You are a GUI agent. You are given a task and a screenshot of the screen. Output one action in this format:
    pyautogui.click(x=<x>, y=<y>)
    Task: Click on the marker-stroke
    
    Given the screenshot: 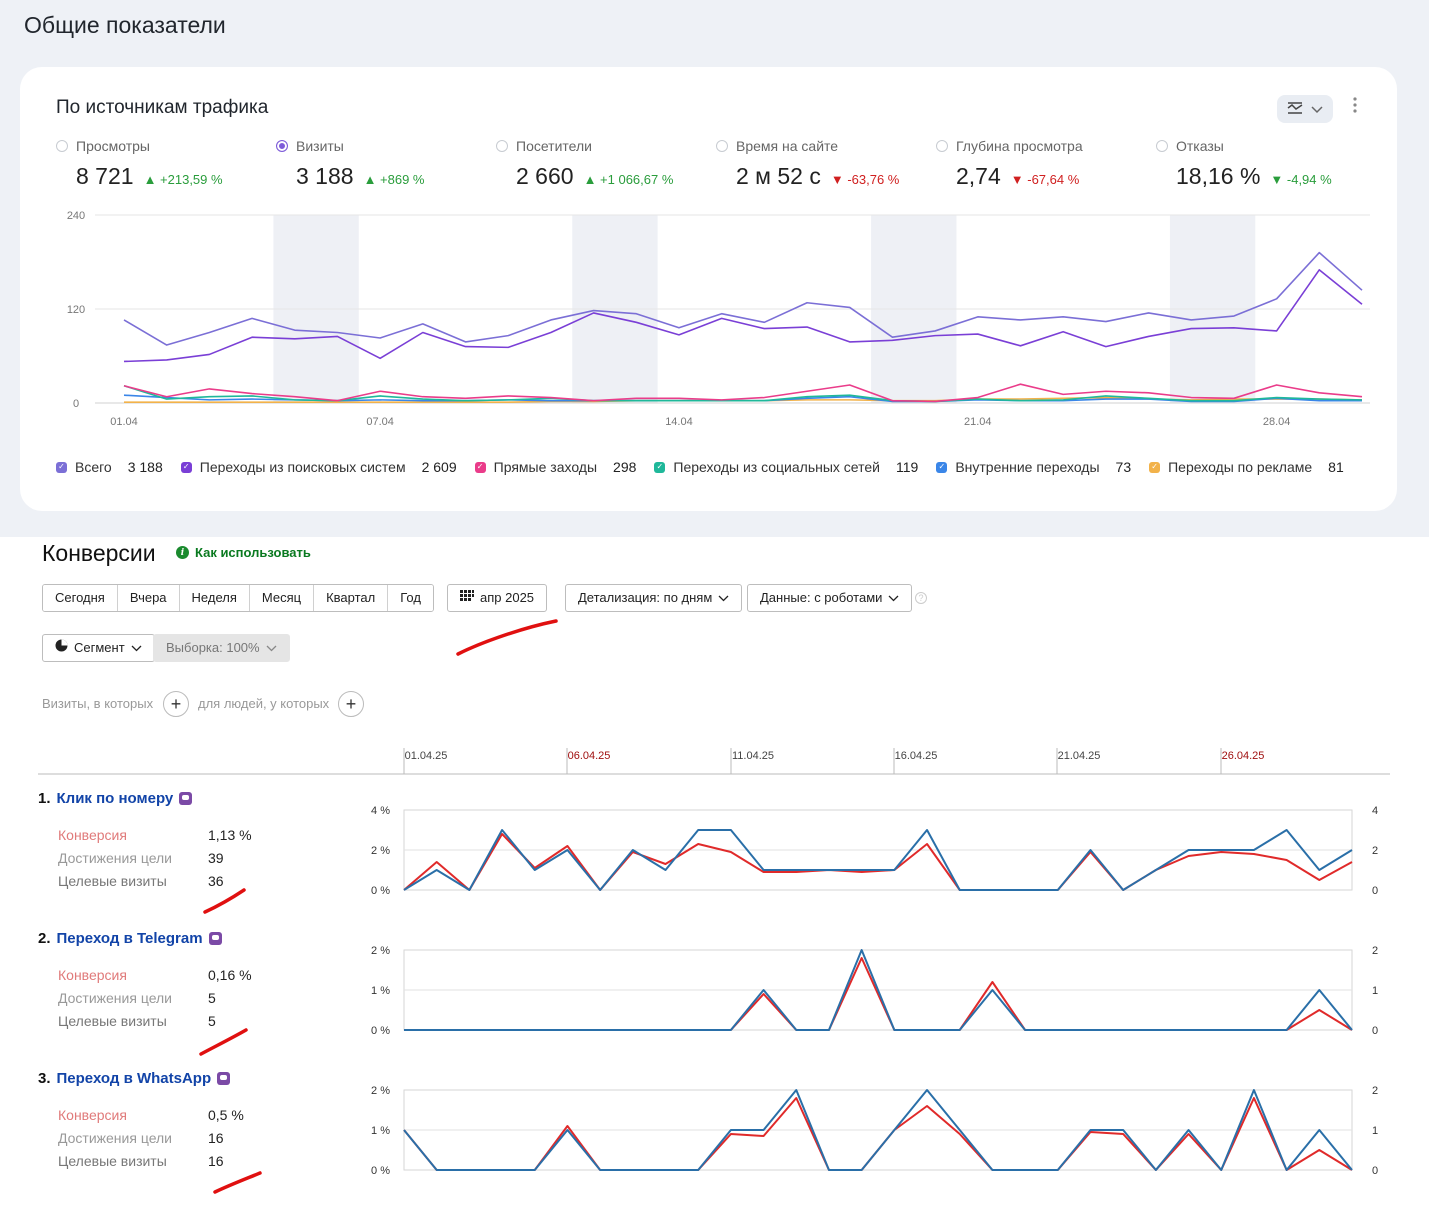 What is the action you would take?
    pyautogui.click(x=224, y=901)
    